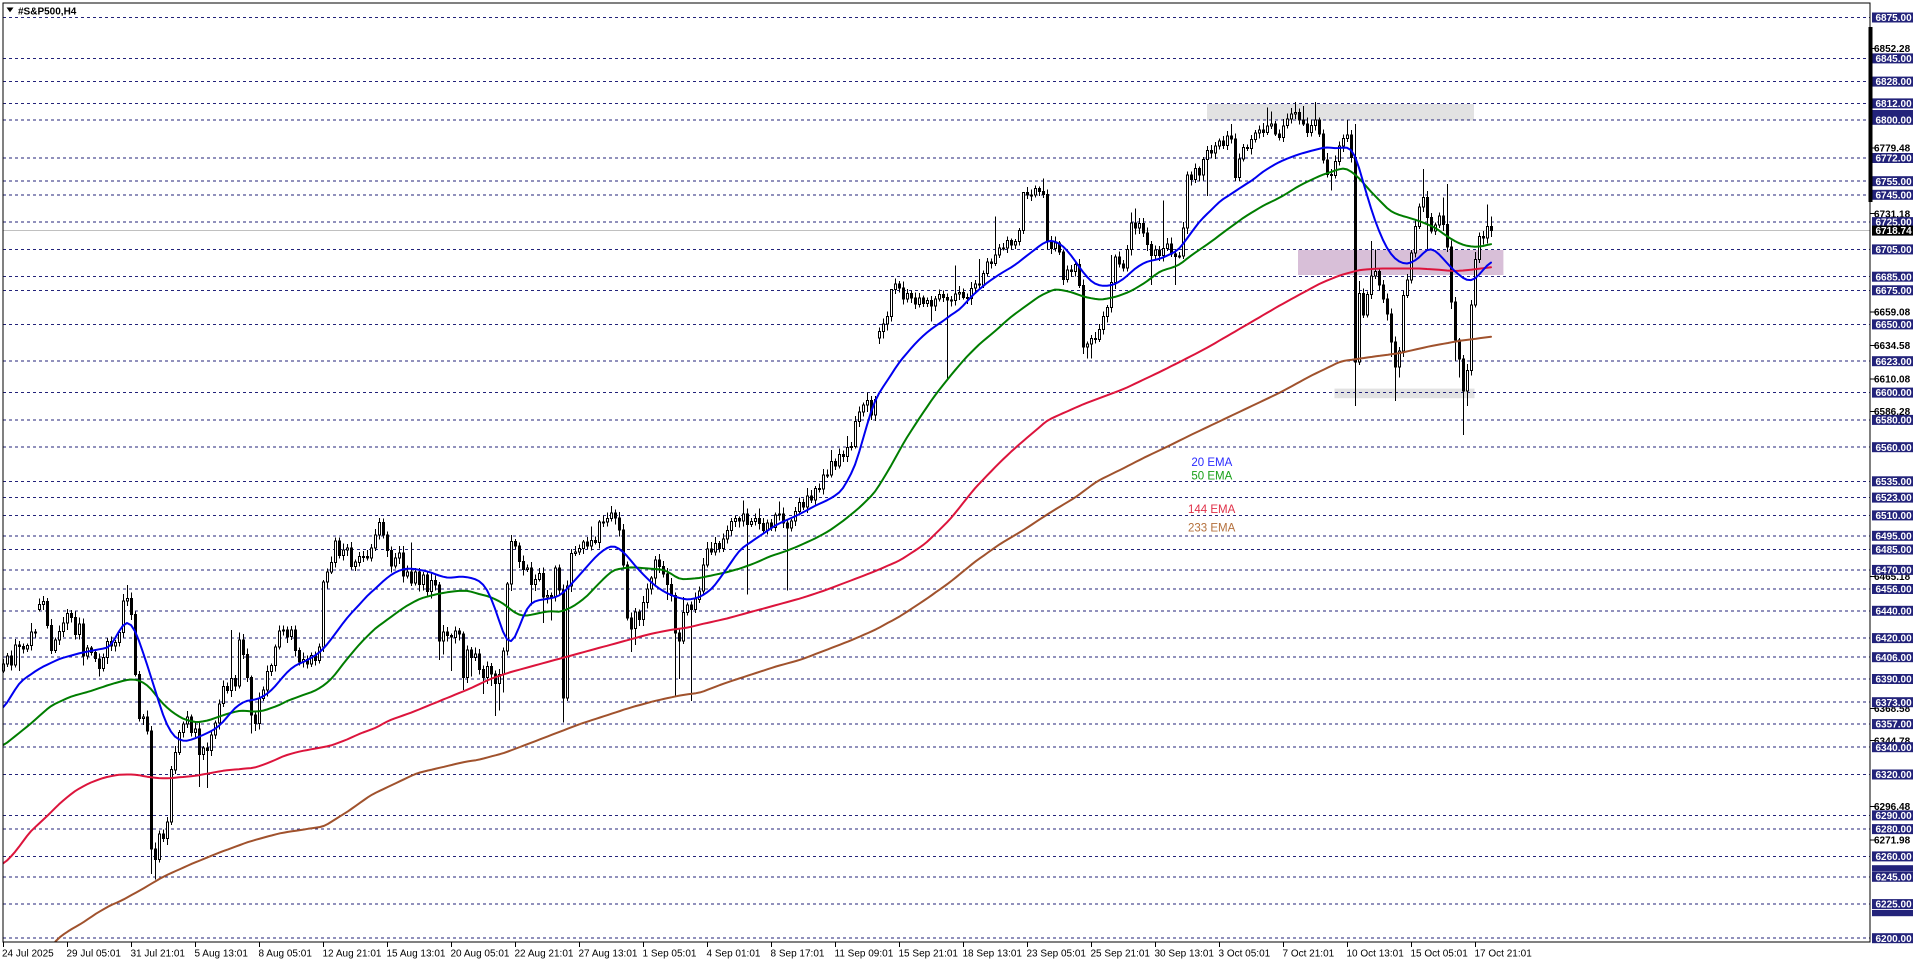  What do you see at coordinates (1894, 82) in the screenshot?
I see `svg-text: 6828.00` at bounding box center [1894, 82].